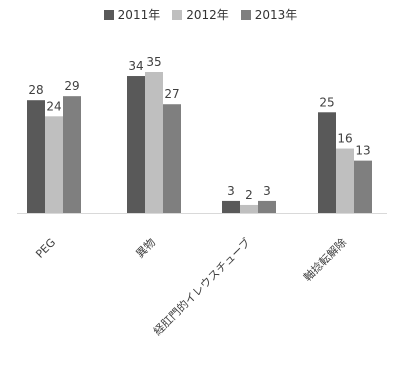 This screenshot has height=380, width=401. I want to click on data-label-1-2: 2, so click(249, 195).